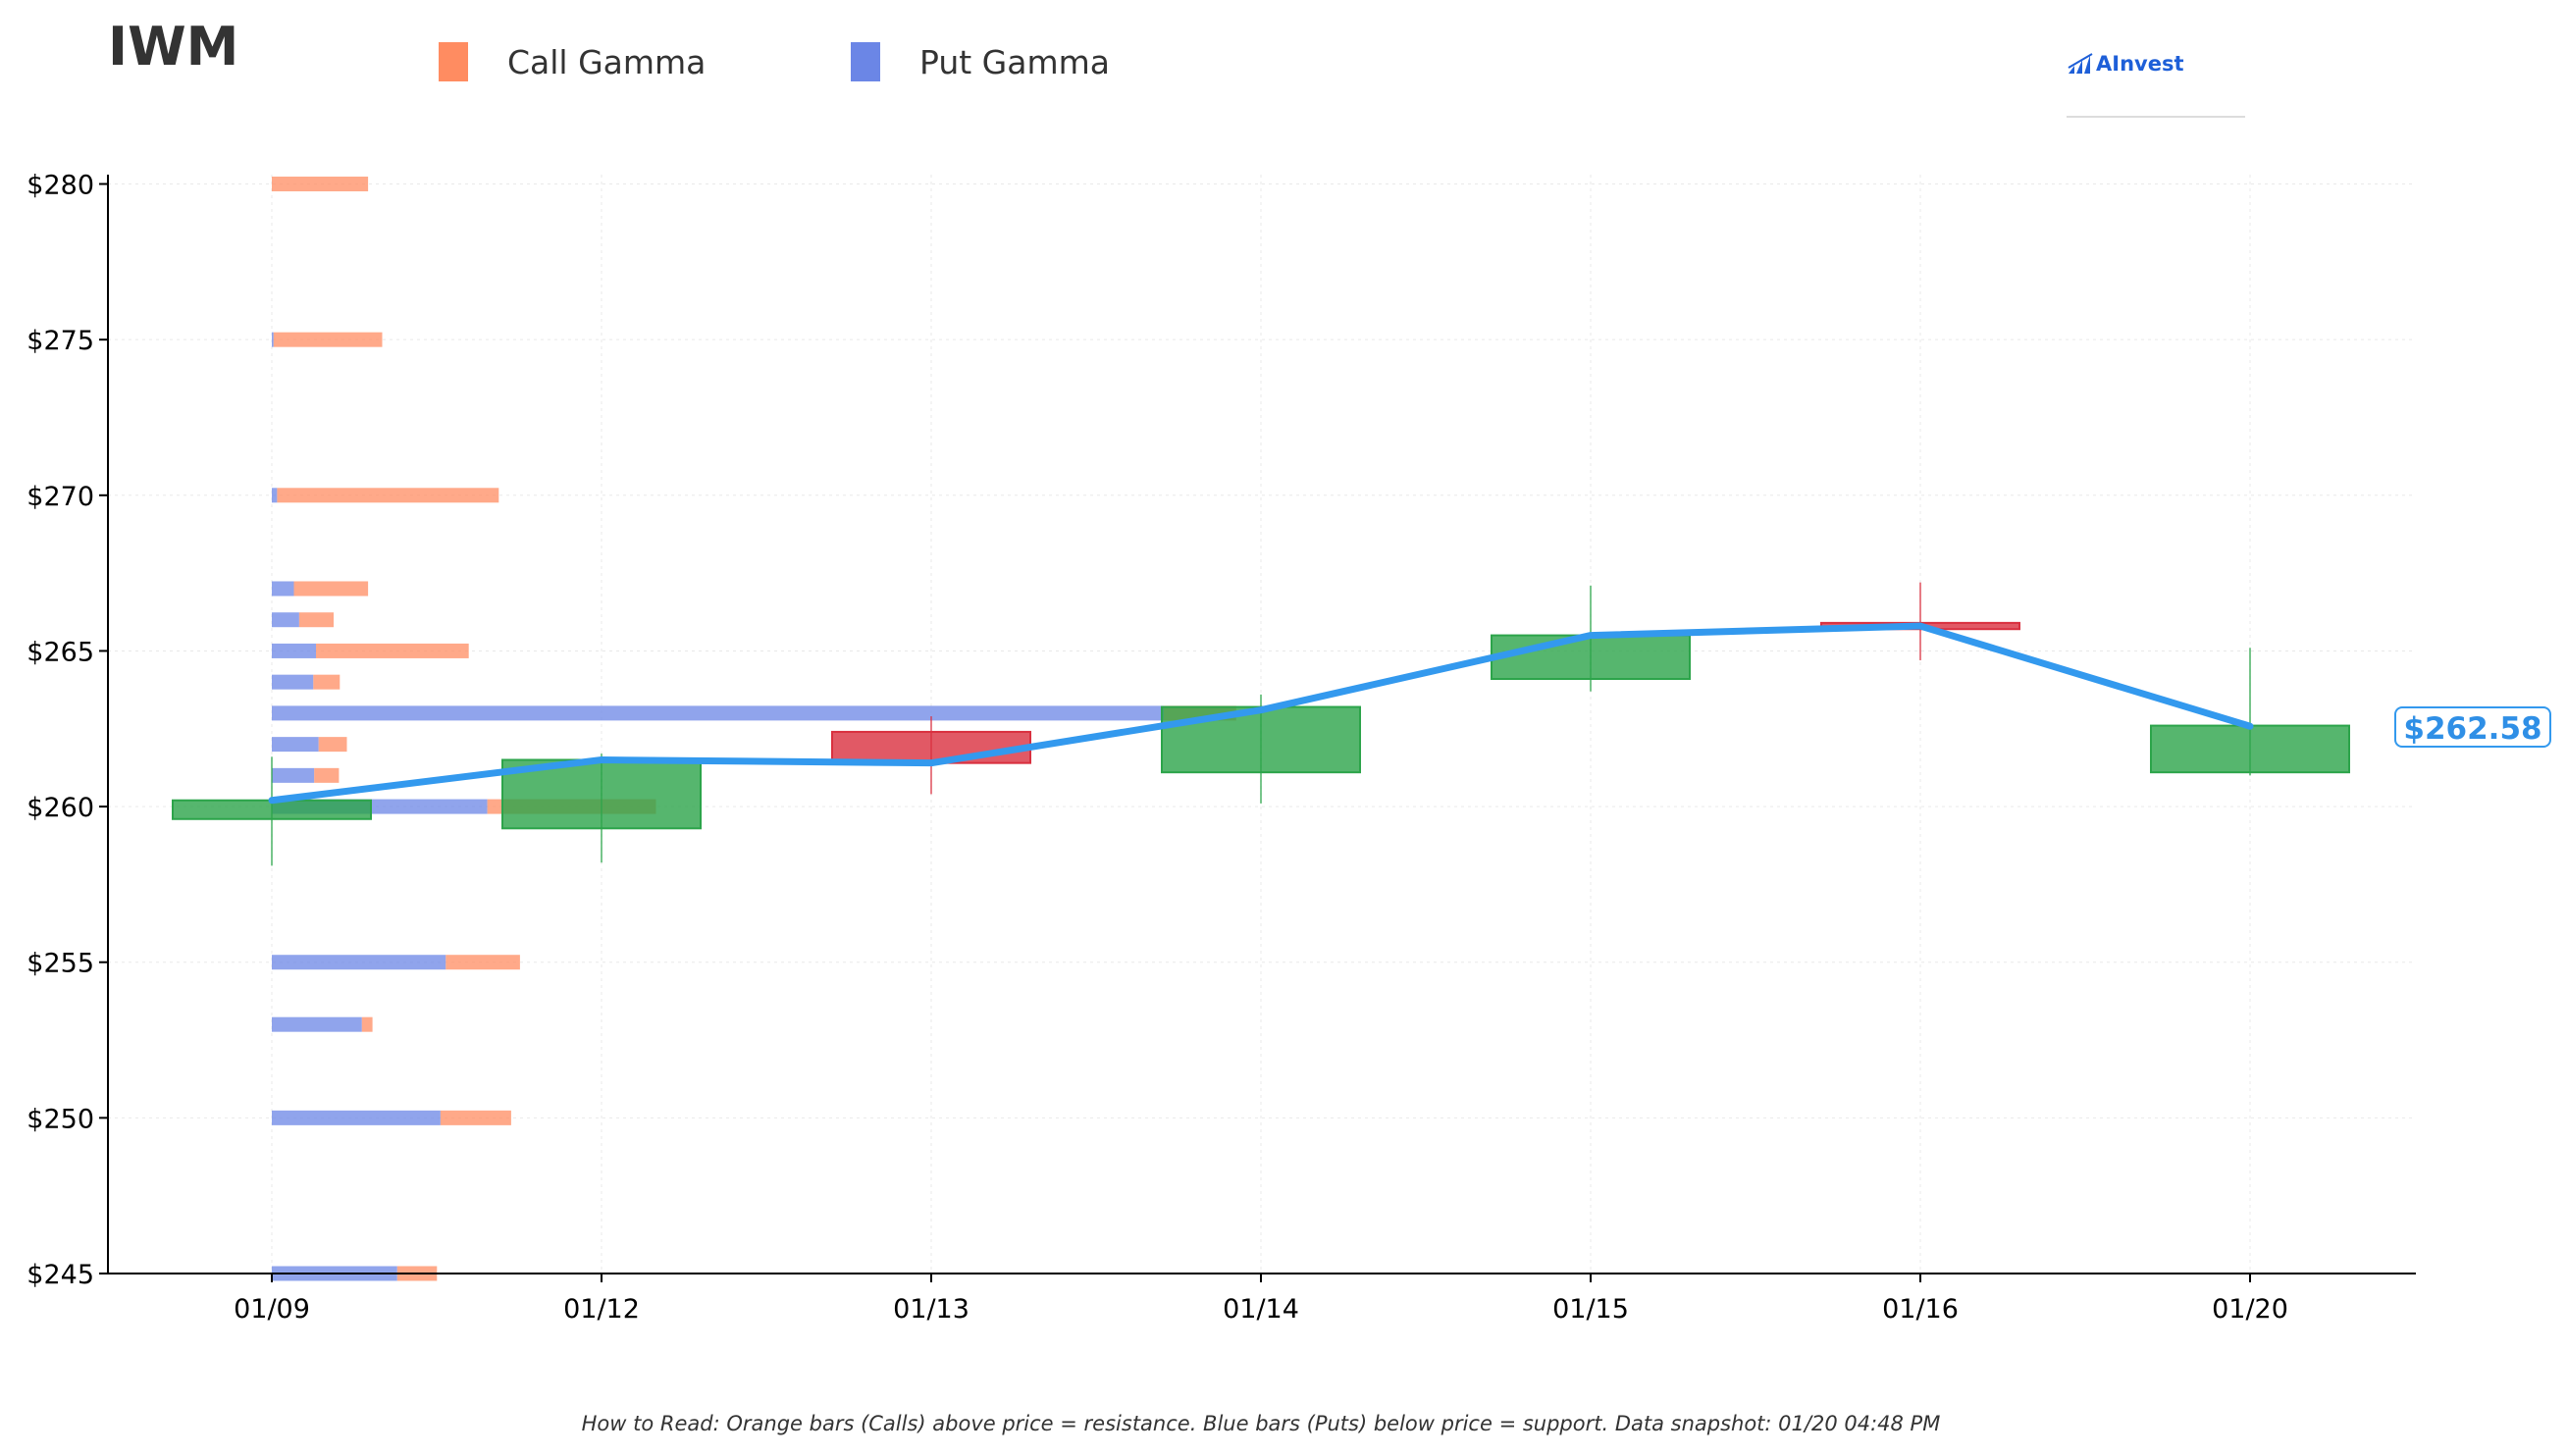 The height and width of the screenshot is (1456, 2567). Describe the element at coordinates (2250, 1309) in the screenshot. I see `x-tick-label: 01/20` at that location.